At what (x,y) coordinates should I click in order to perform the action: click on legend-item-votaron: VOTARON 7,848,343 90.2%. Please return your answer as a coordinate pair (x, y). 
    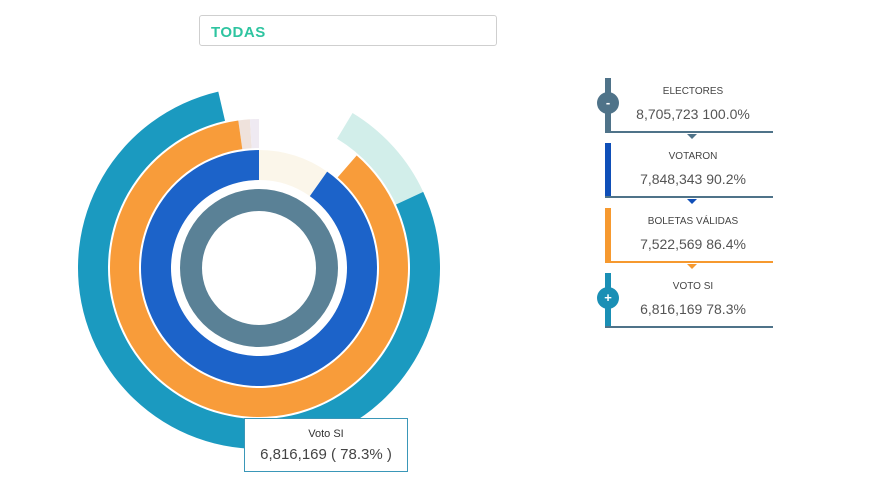
    Looking at the image, I should click on (688, 173).